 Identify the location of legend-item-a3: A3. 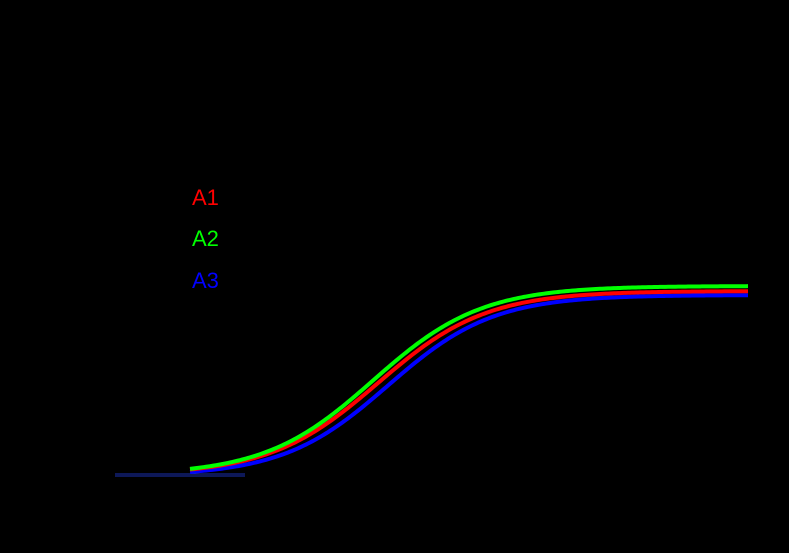
(205, 280).